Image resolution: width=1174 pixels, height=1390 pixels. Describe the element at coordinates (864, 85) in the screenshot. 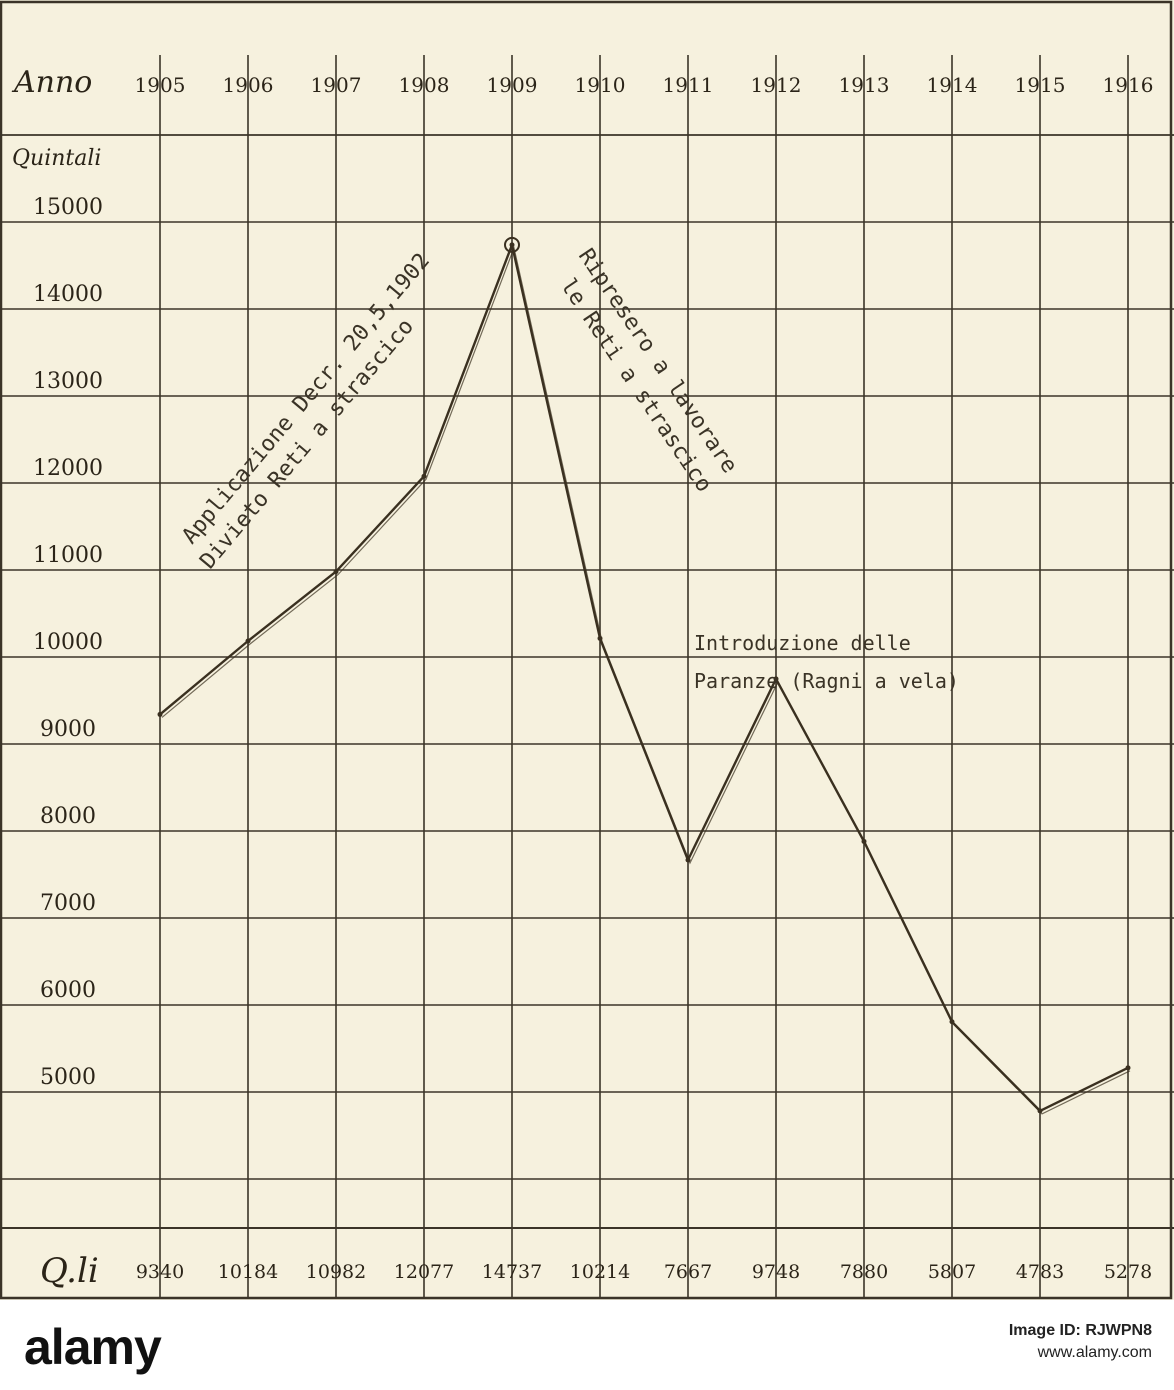

I see `x-tick-label: 1913` at that location.